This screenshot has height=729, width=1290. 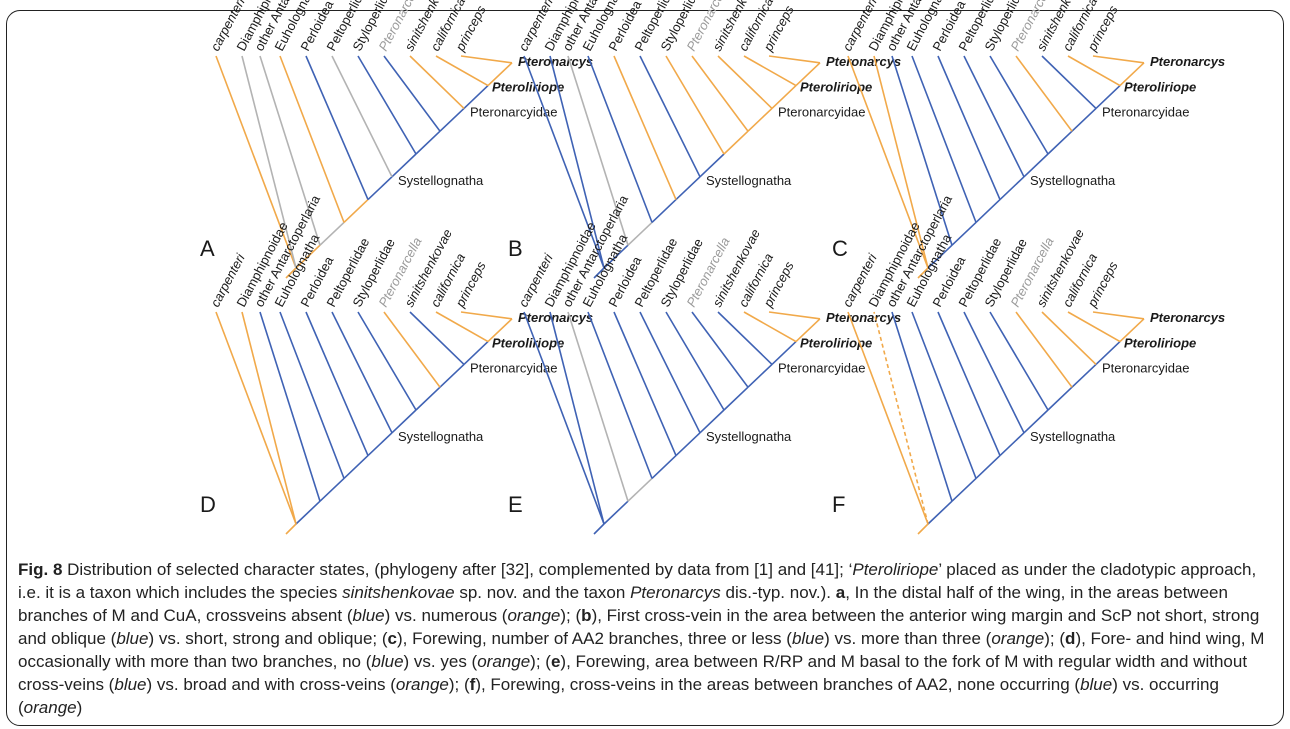 What do you see at coordinates (840, 592) in the screenshot?
I see `caption-segment: a` at bounding box center [840, 592].